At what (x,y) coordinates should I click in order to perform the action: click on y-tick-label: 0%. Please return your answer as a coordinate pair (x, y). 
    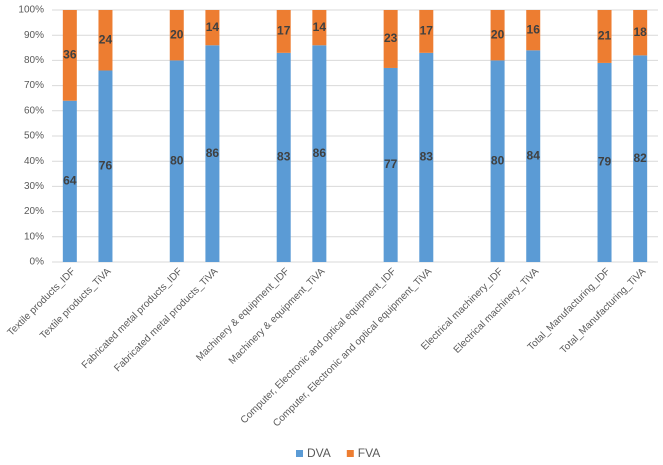
    Looking at the image, I should click on (37, 262).